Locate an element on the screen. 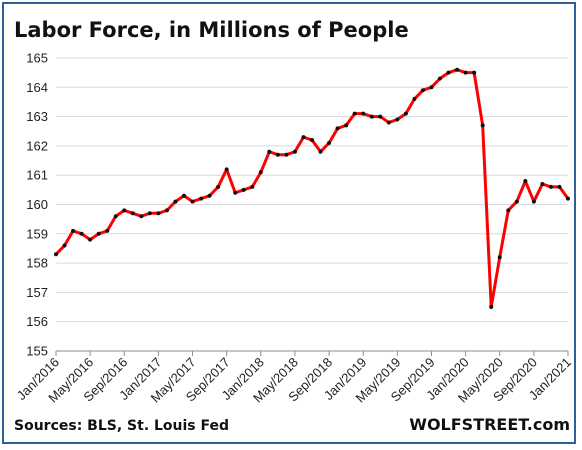 The image size is (582, 450). y-tick-label: 160 is located at coordinates (37, 204).